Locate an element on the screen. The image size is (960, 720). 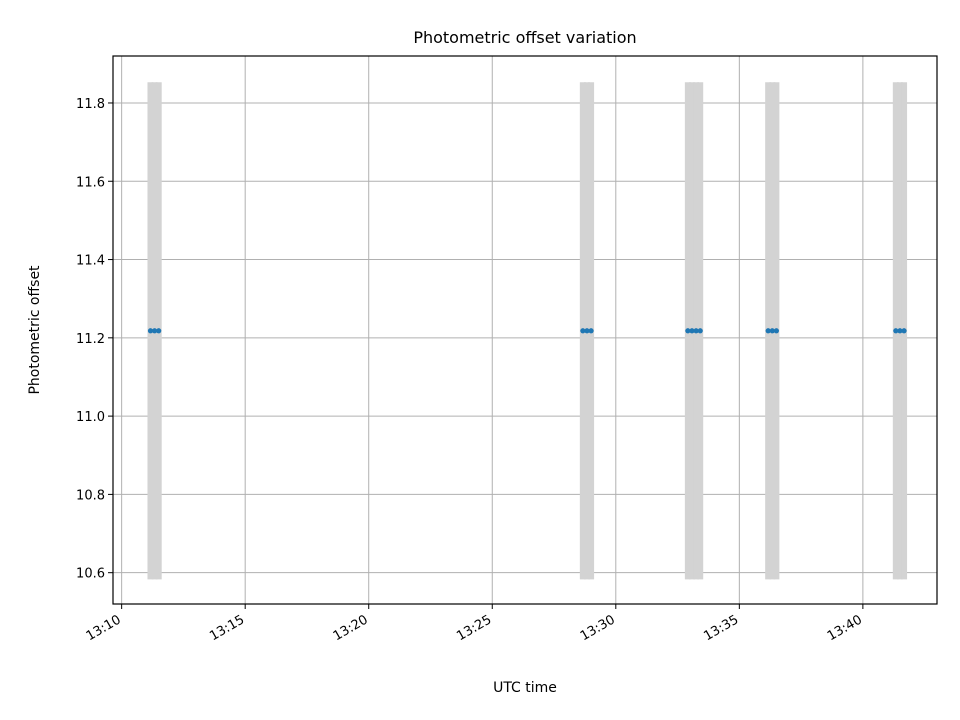
y-axis-ticks: 10.6 10.8 11.0 11.2 11.4 11.6 11.8 is located at coordinates (94, 339).